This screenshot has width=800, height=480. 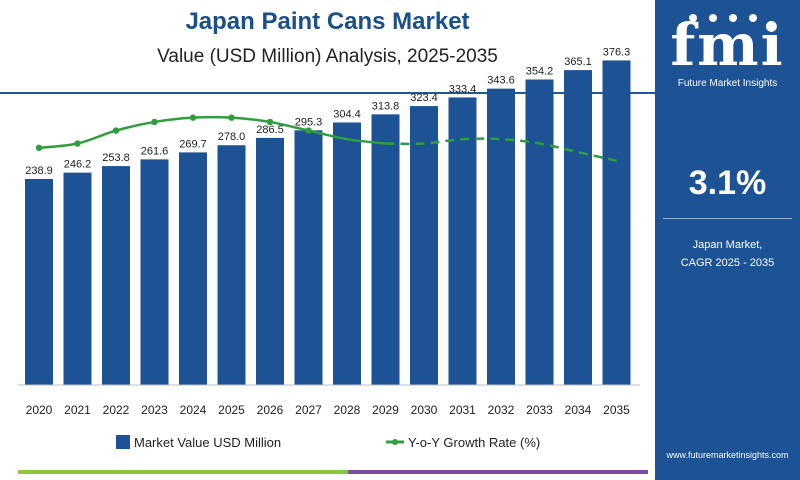 I want to click on x-tick-2023: 2023, so click(x=154, y=410).